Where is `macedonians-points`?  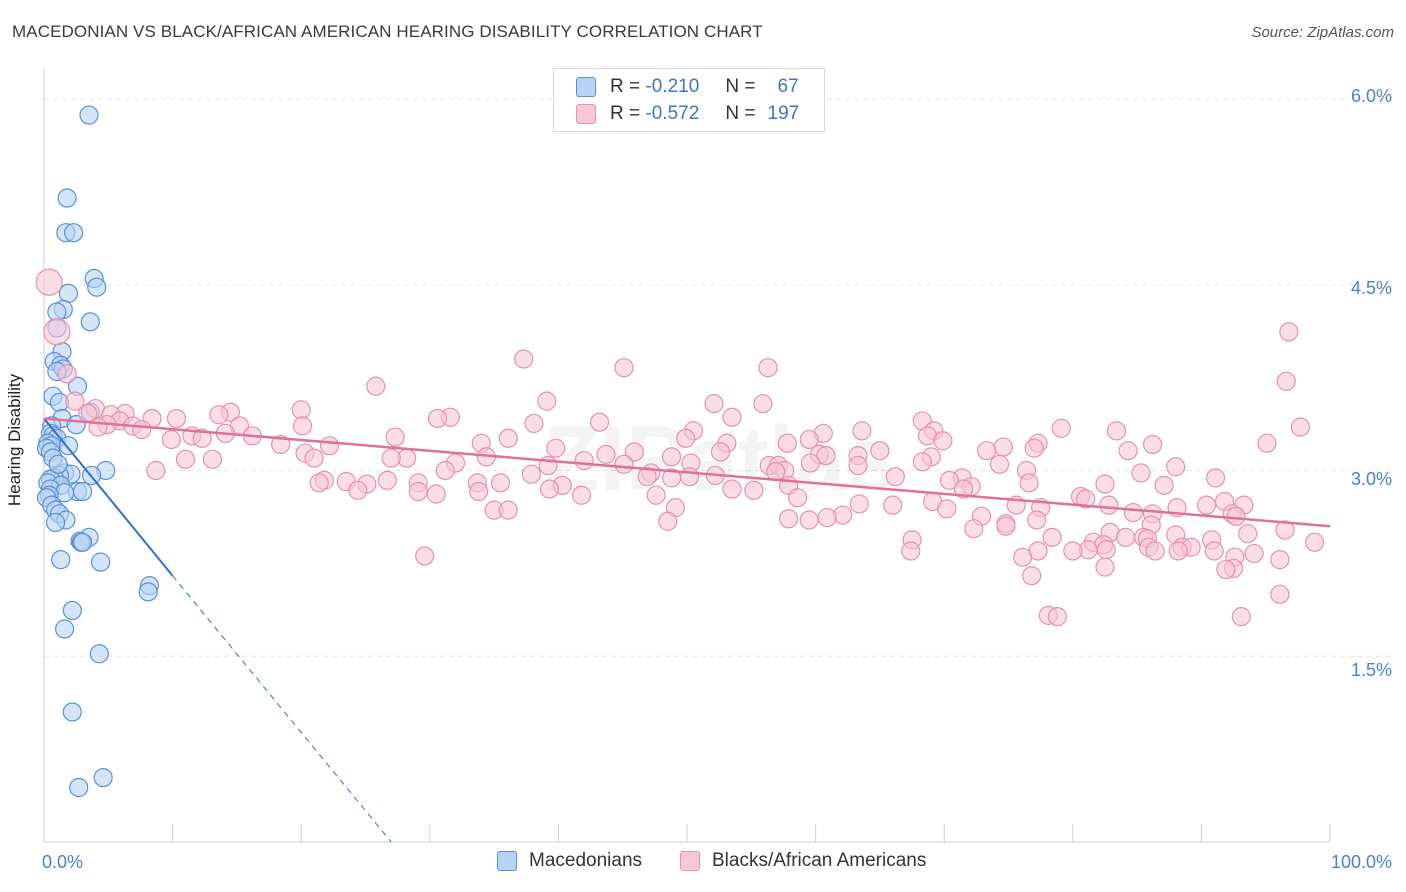
macedonians-points is located at coordinates (98, 451).